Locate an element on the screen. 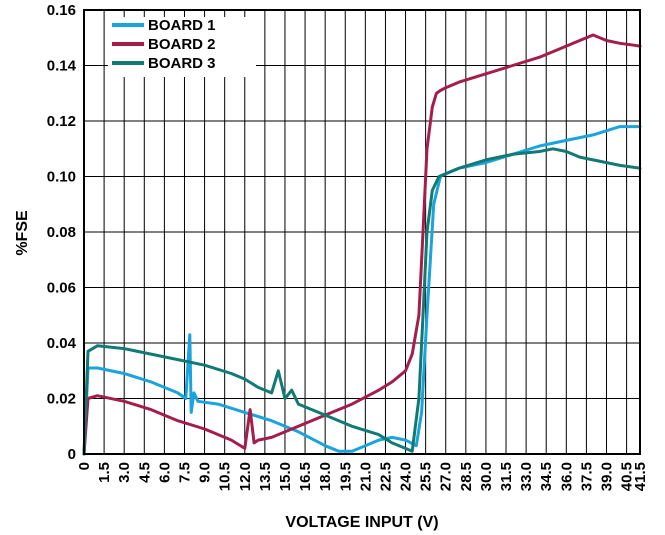 The width and height of the screenshot is (665, 535). x-tick-label: 3.0 is located at coordinates (124, 472).